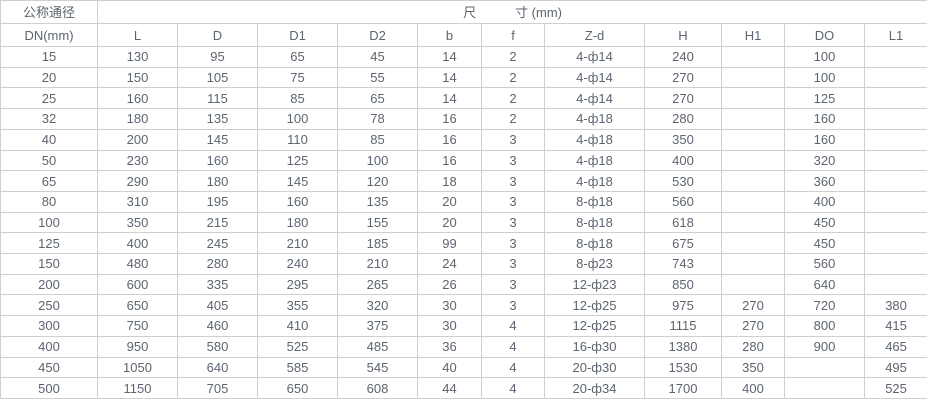 This screenshot has width=927, height=401. Describe the element at coordinates (297, 139) in the screenshot. I see `table-cell: 110` at that location.